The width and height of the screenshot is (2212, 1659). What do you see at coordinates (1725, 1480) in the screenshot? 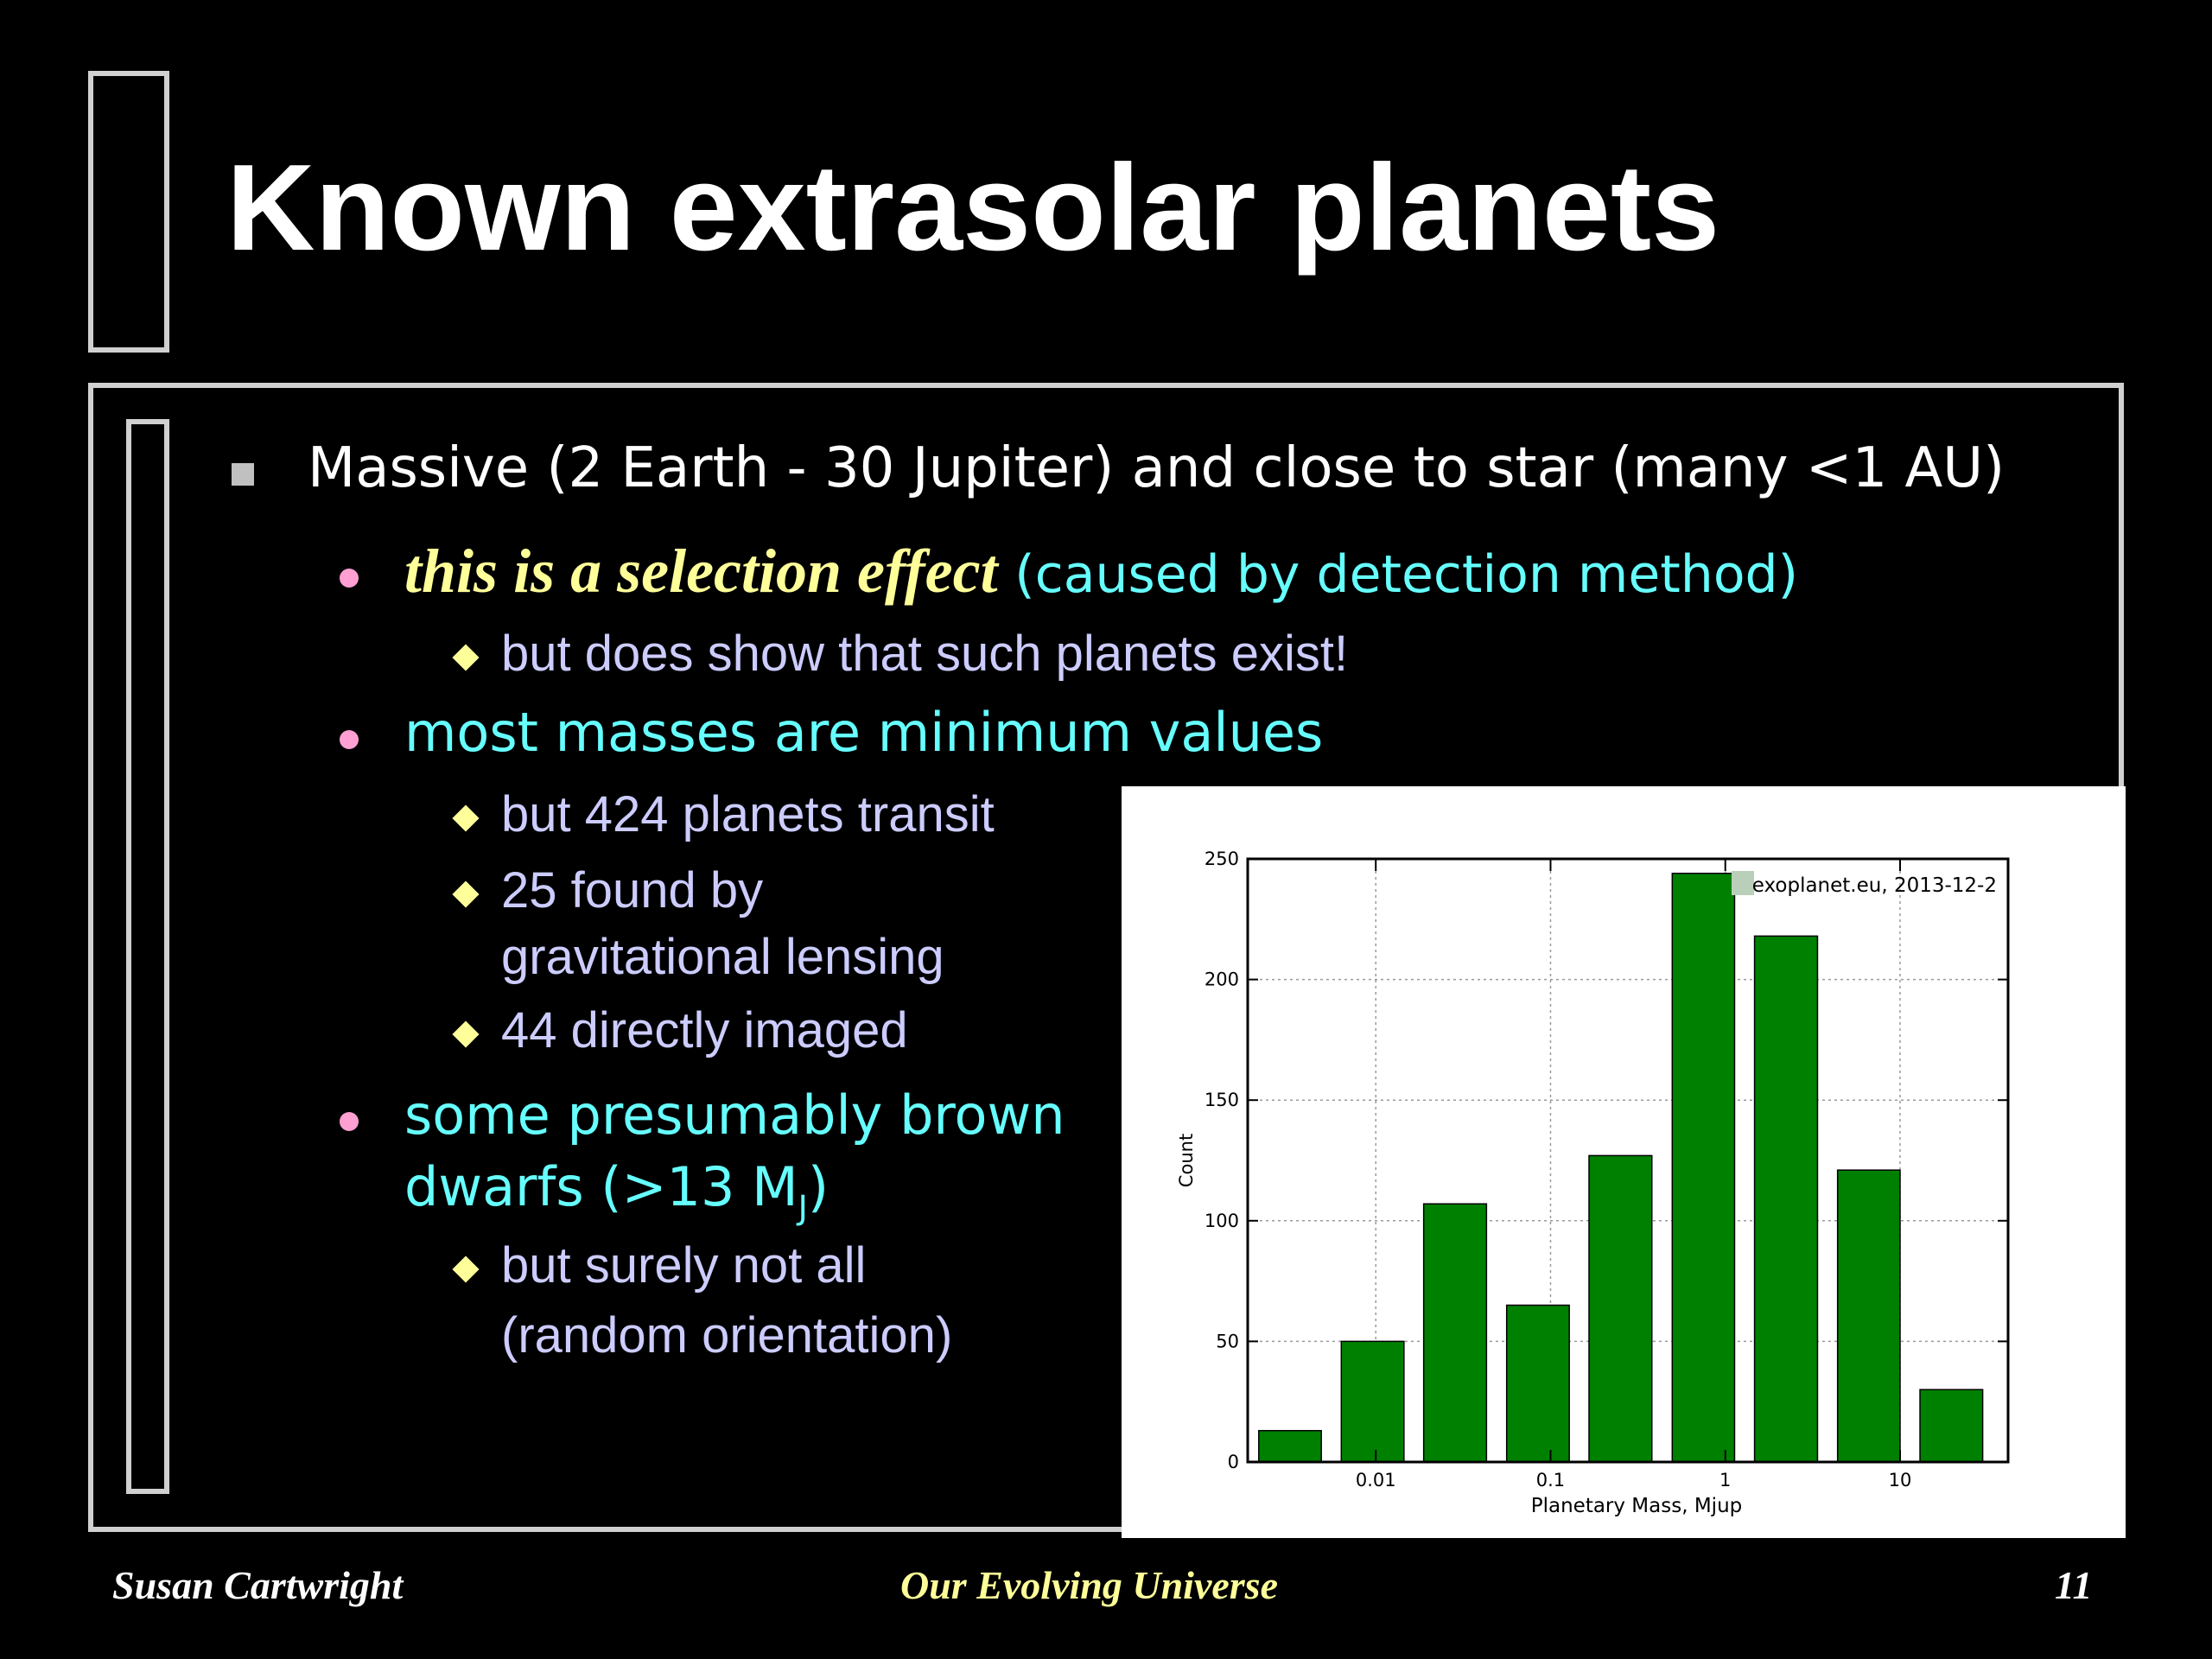
I see `x-tick-label: 1` at bounding box center [1725, 1480].